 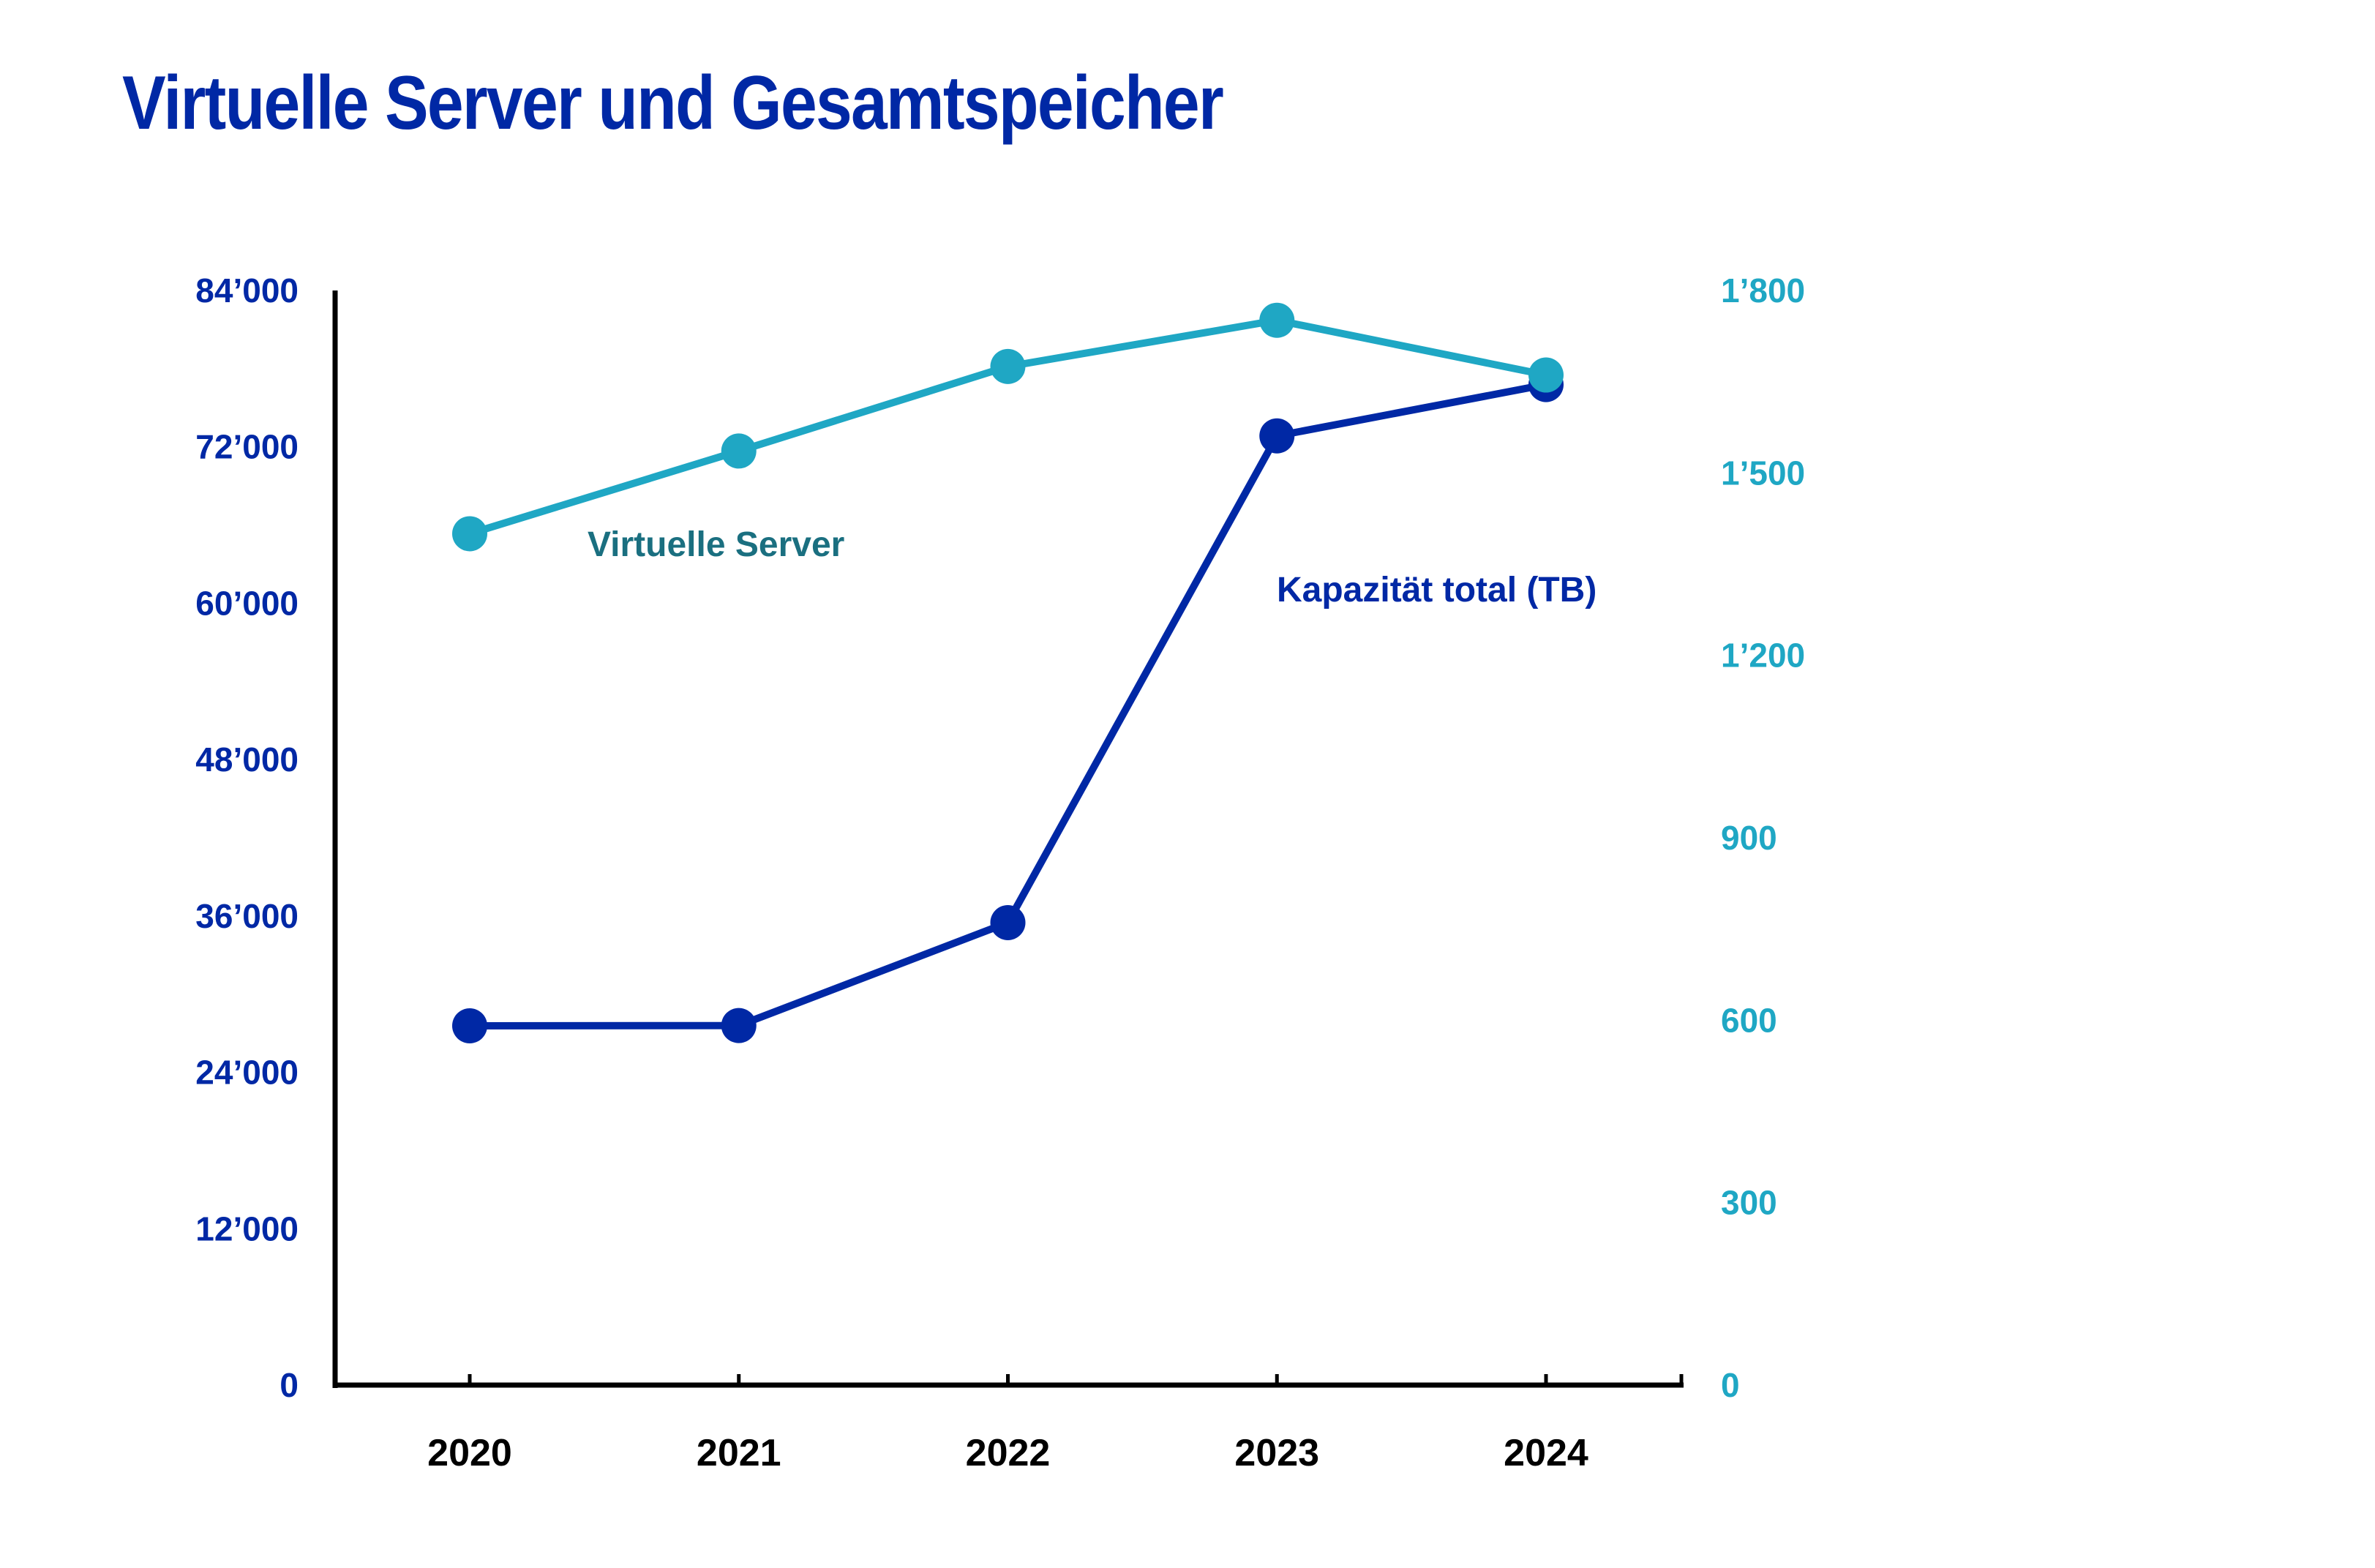 What do you see at coordinates (1546, 1453) in the screenshot?
I see `x-tick-label: 2024` at bounding box center [1546, 1453].